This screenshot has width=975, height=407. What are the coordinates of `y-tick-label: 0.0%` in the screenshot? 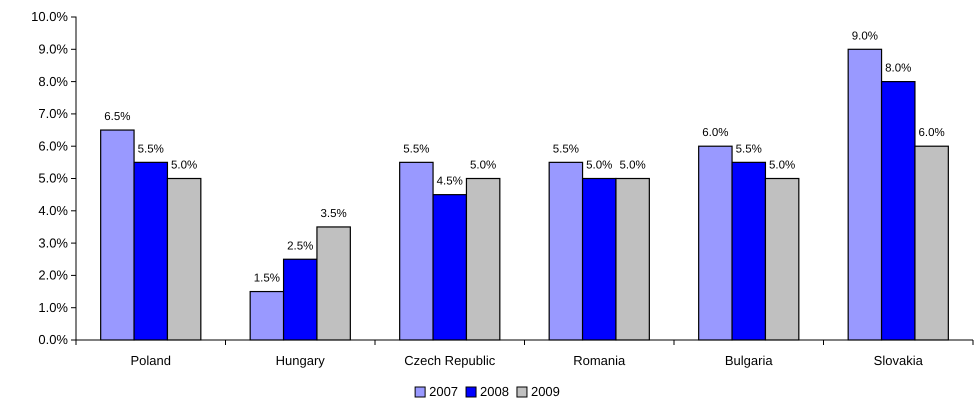 It's located at (53, 340).